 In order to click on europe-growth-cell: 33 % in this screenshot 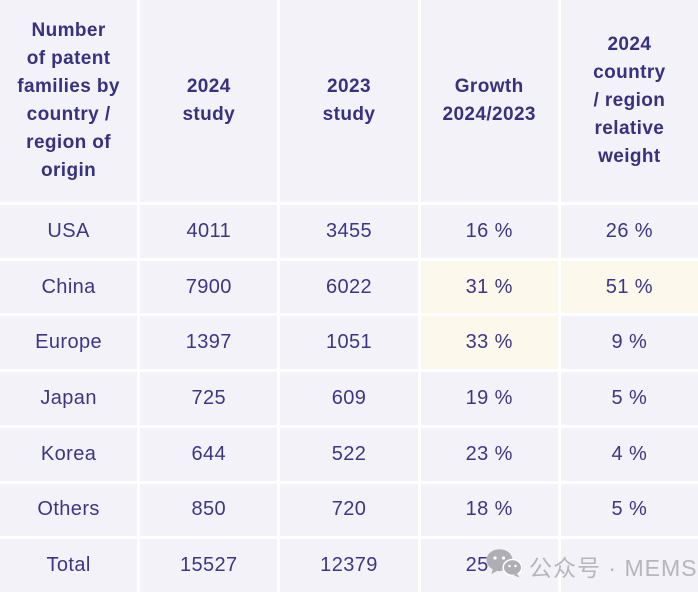, I will do `click(489, 343)`.